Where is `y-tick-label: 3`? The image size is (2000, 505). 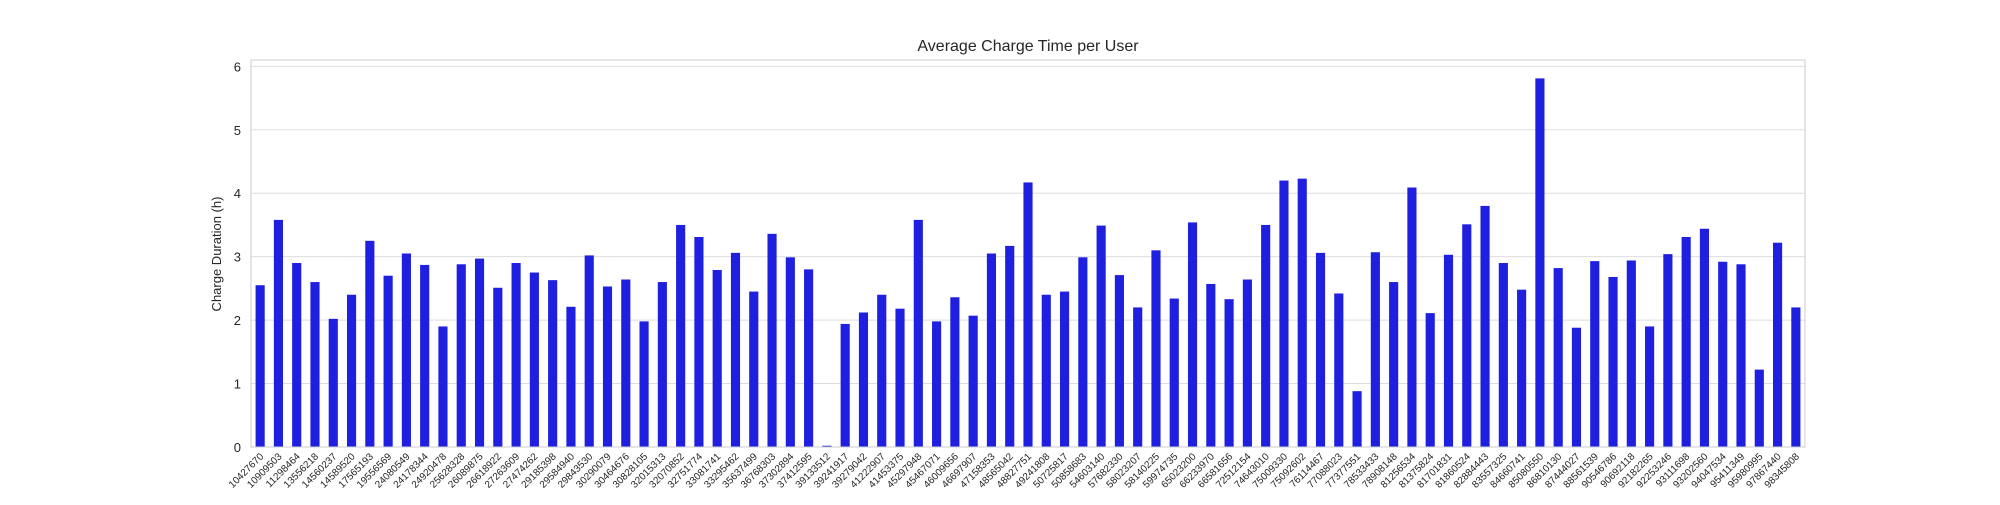
y-tick-label: 3 is located at coordinates (237, 257).